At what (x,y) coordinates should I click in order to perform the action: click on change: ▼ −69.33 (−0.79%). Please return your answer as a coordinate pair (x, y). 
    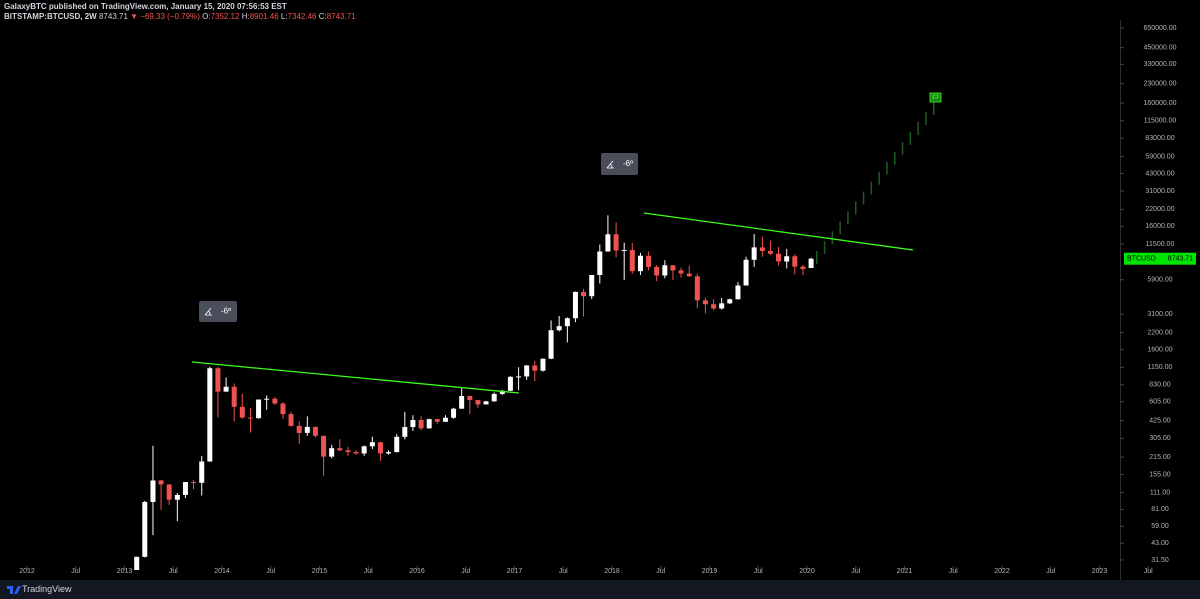
    Looking at the image, I should click on (165, 16).